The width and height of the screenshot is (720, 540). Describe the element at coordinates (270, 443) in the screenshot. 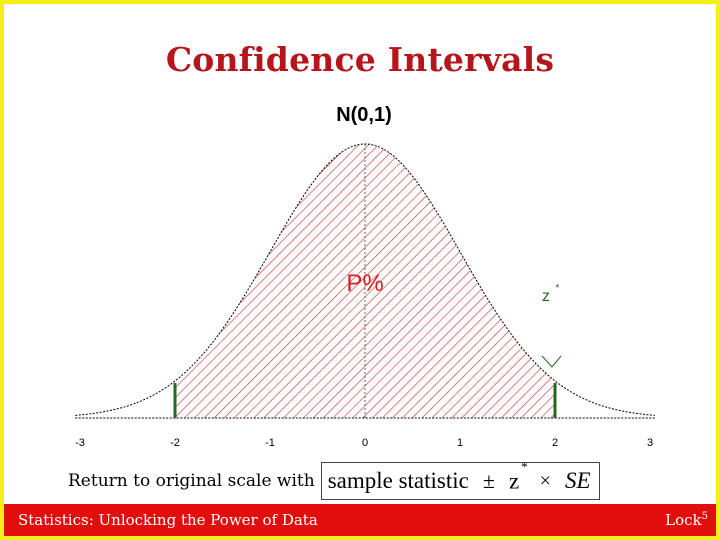

I see `x-tick-label: -1` at that location.